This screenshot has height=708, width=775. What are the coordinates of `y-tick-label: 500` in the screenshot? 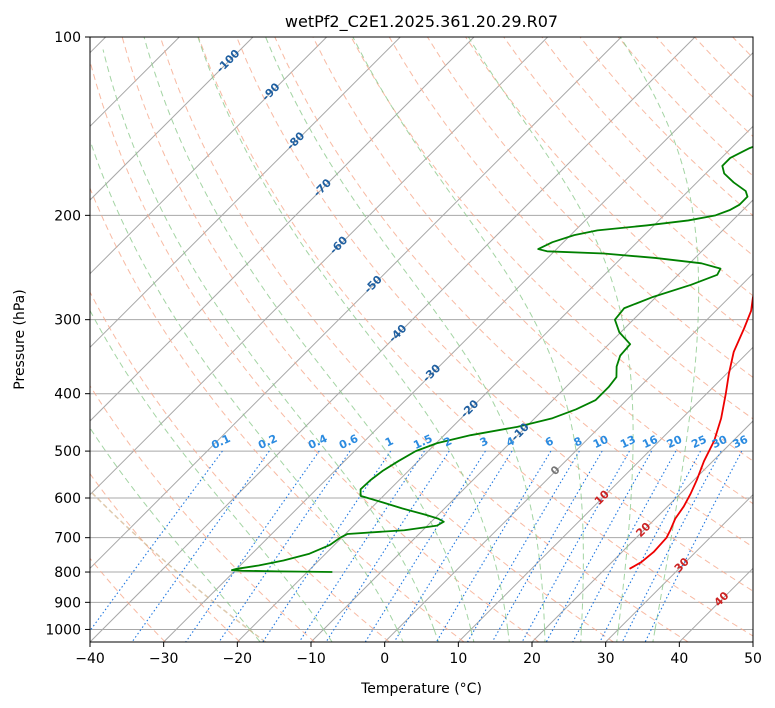 It's located at (67, 452).